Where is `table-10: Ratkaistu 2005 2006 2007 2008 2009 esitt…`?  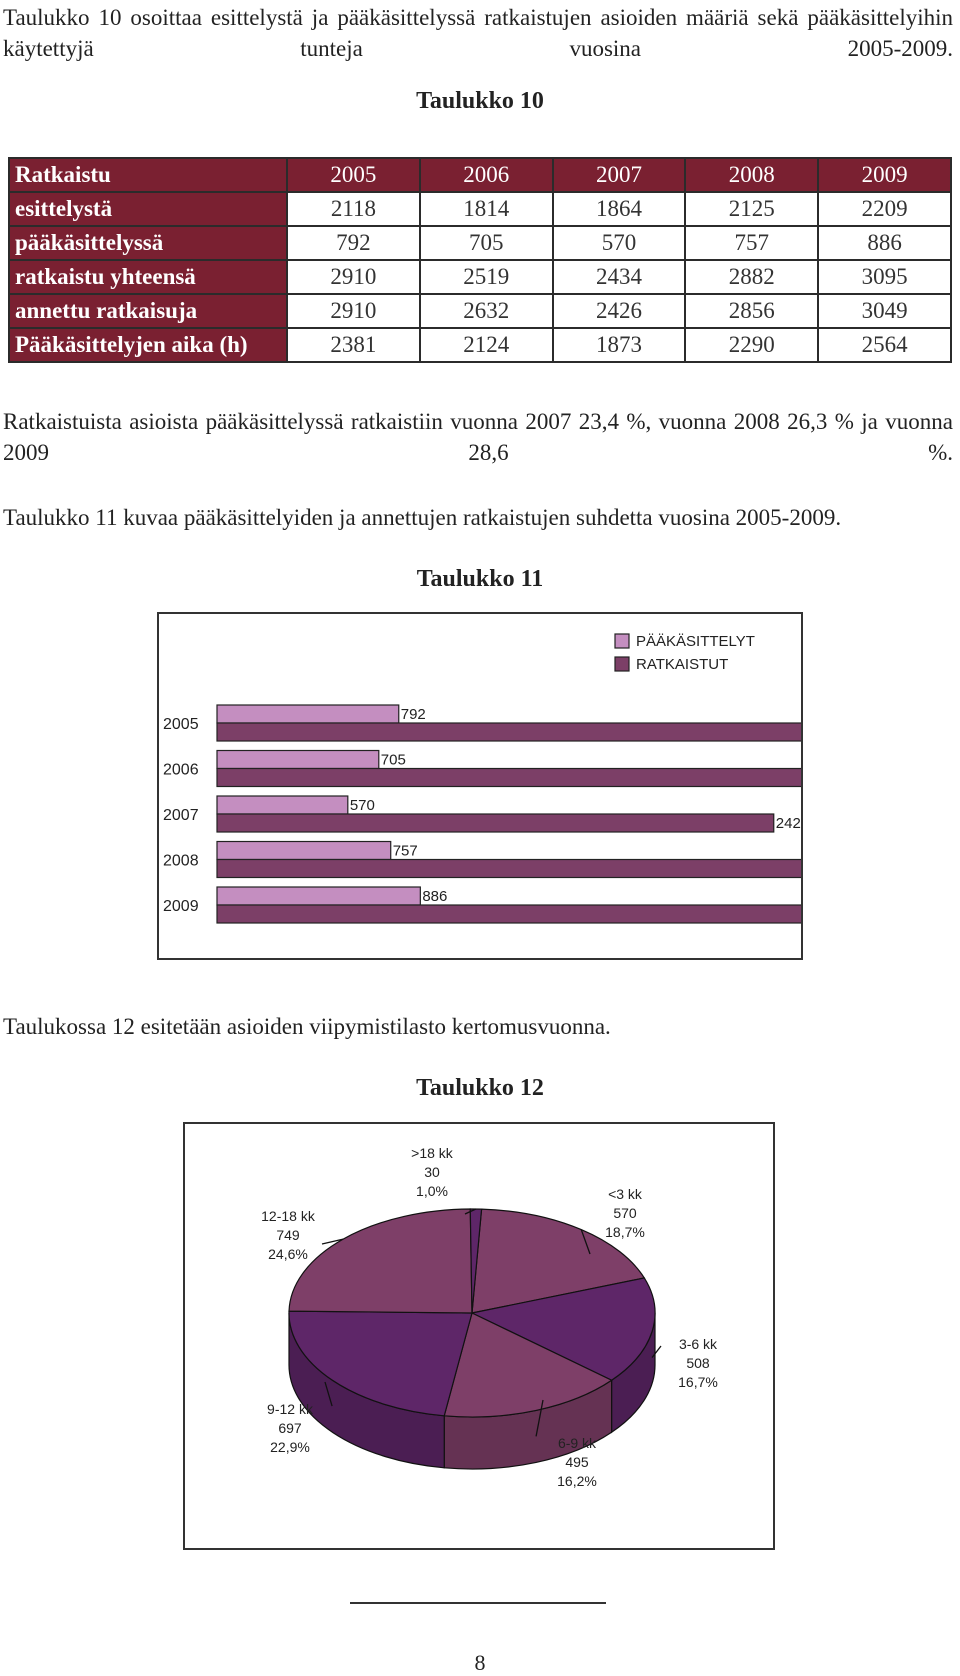 table-10: Ratkaistu 2005 2006 2007 2008 2009 esitt… is located at coordinates (480, 260).